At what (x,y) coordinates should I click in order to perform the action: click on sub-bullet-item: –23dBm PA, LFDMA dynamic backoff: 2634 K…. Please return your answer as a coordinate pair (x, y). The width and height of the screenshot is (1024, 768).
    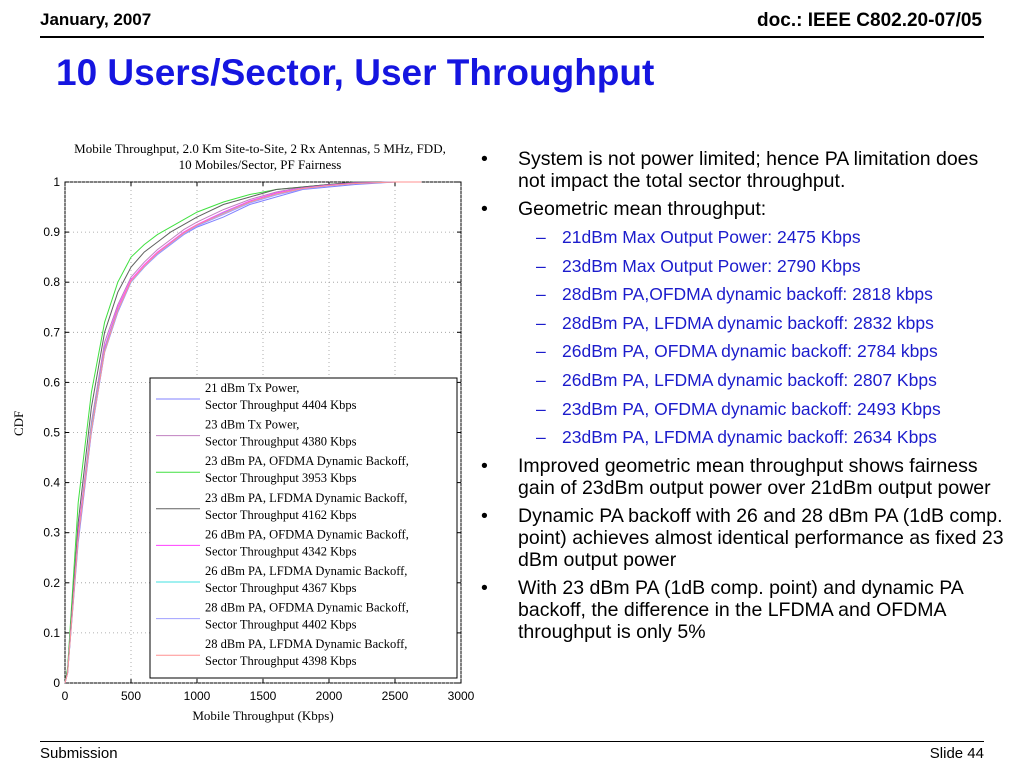
    Looking at the image, I should click on (743, 437).